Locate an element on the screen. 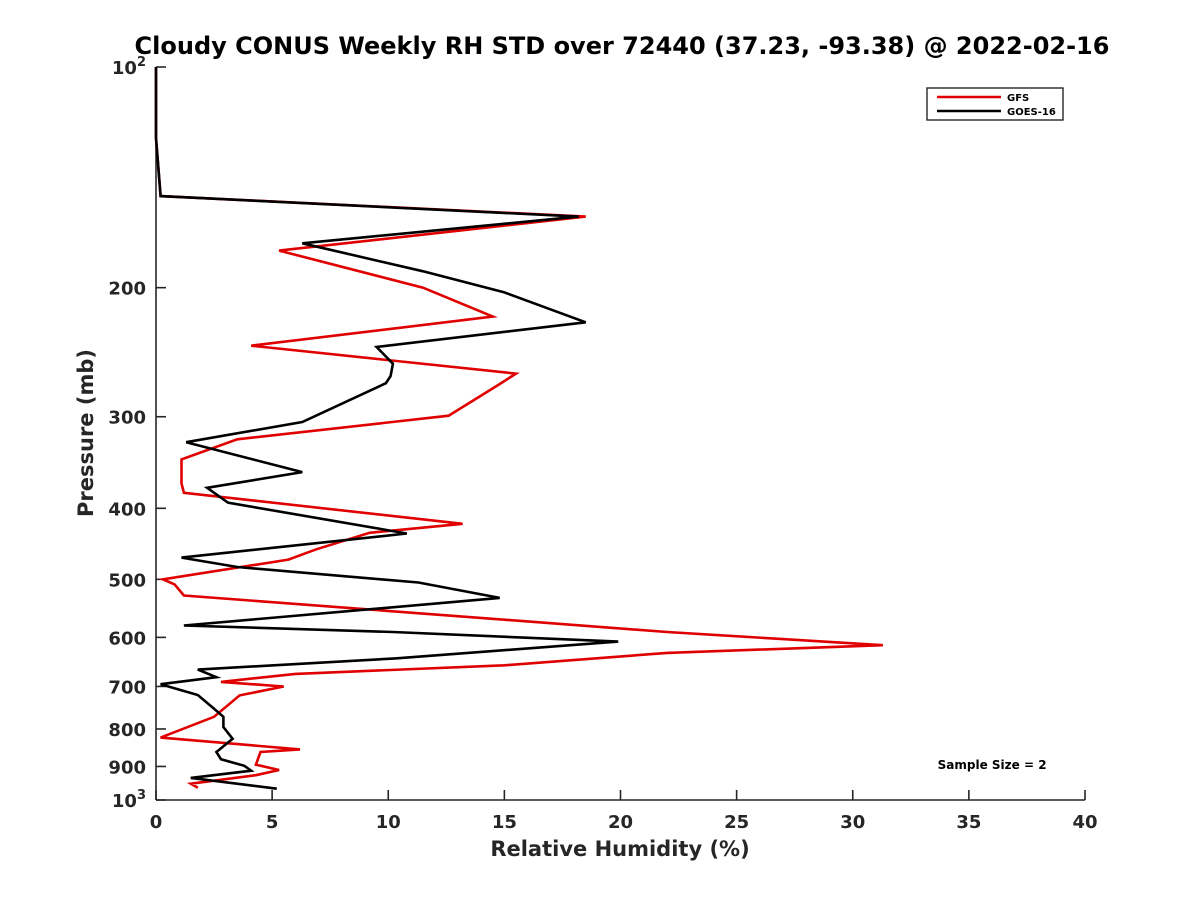 Image resolution: width=1200 pixels, height=900 pixels. x-axis-label: Relative Humidity (%) is located at coordinates (619, 849).